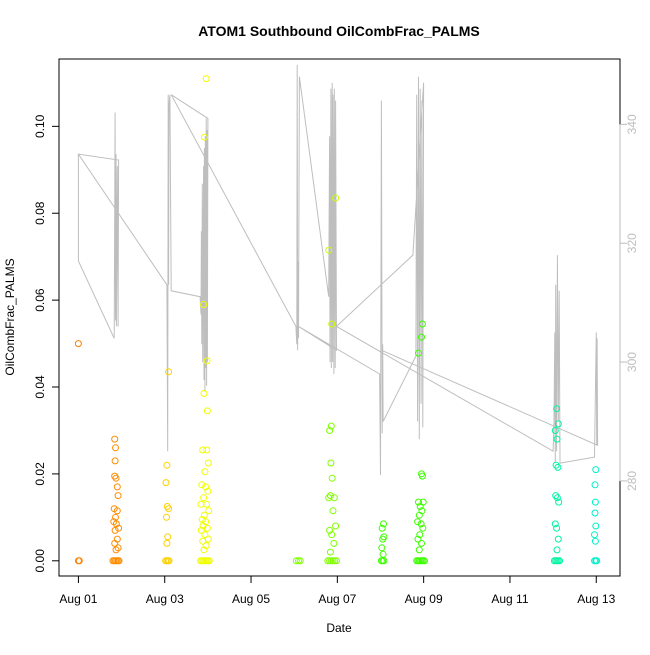 The height and width of the screenshot is (655, 650). What do you see at coordinates (78, 599) in the screenshot?
I see `x-tick-label: Aug 01` at bounding box center [78, 599].